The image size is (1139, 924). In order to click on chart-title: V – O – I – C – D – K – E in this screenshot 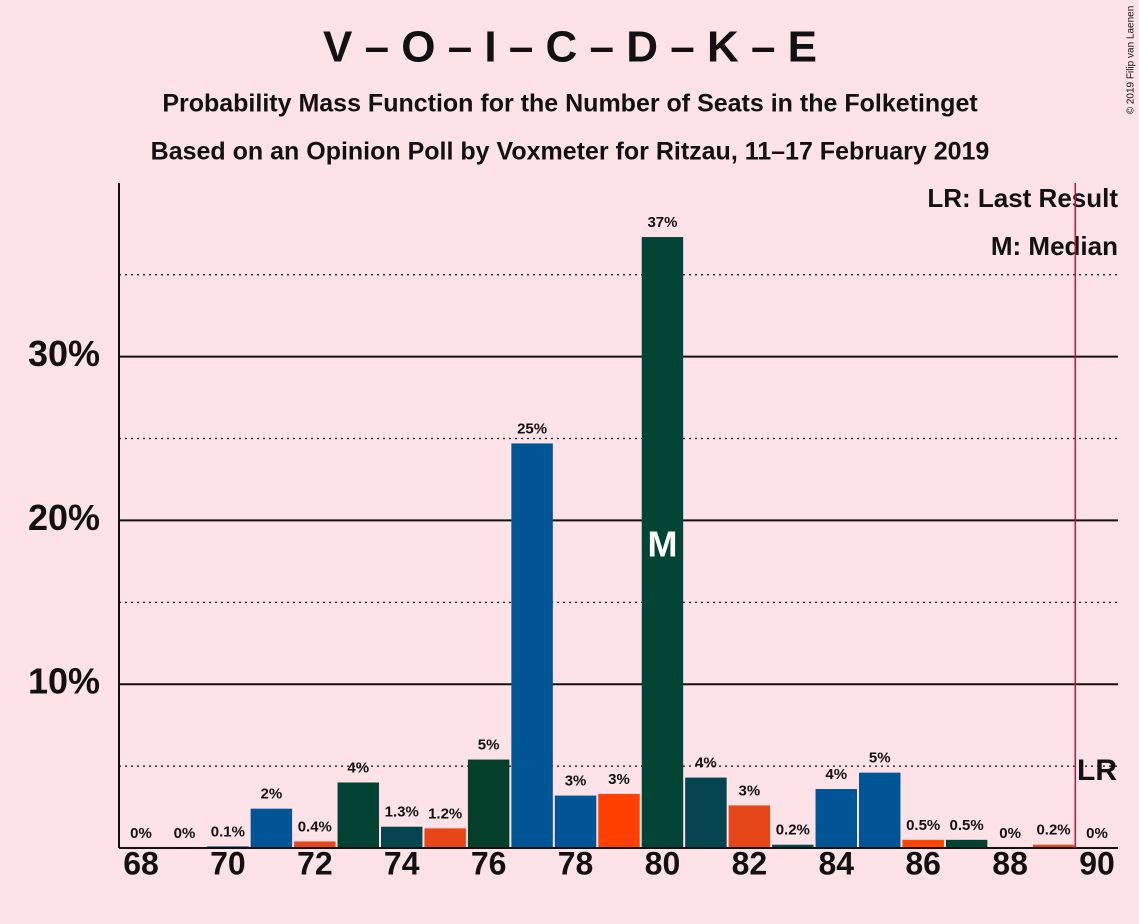, I will do `click(570, 47)`.